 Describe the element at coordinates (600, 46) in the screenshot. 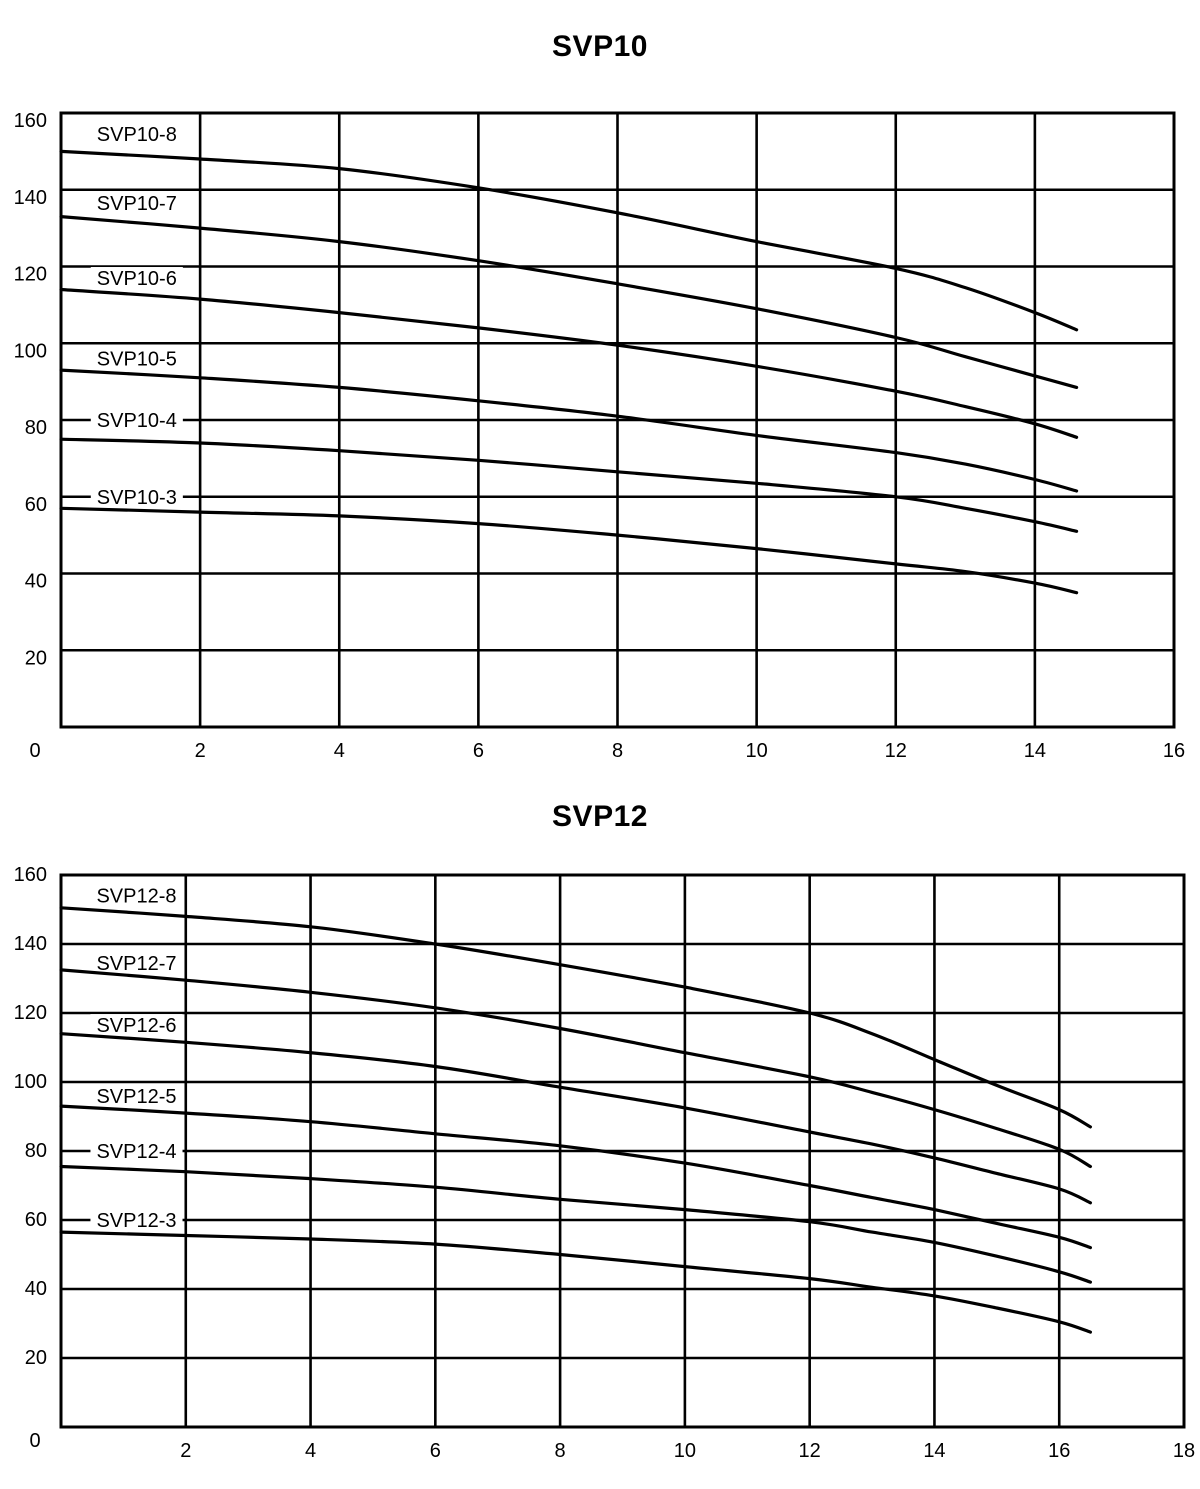

I see `chart-title-svp10: SVP10` at that location.